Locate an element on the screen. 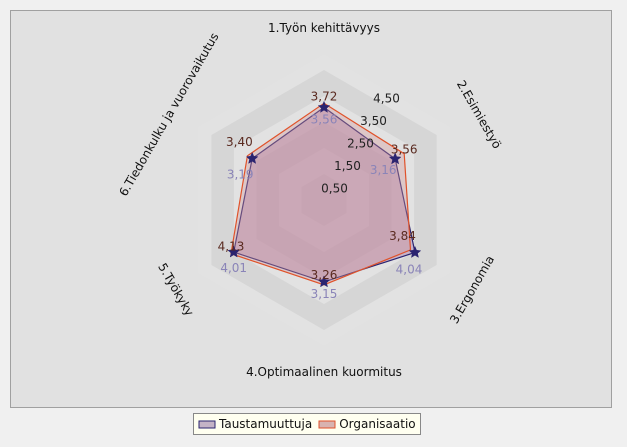  radial-tick-label: 2,50 is located at coordinates (360, 144).